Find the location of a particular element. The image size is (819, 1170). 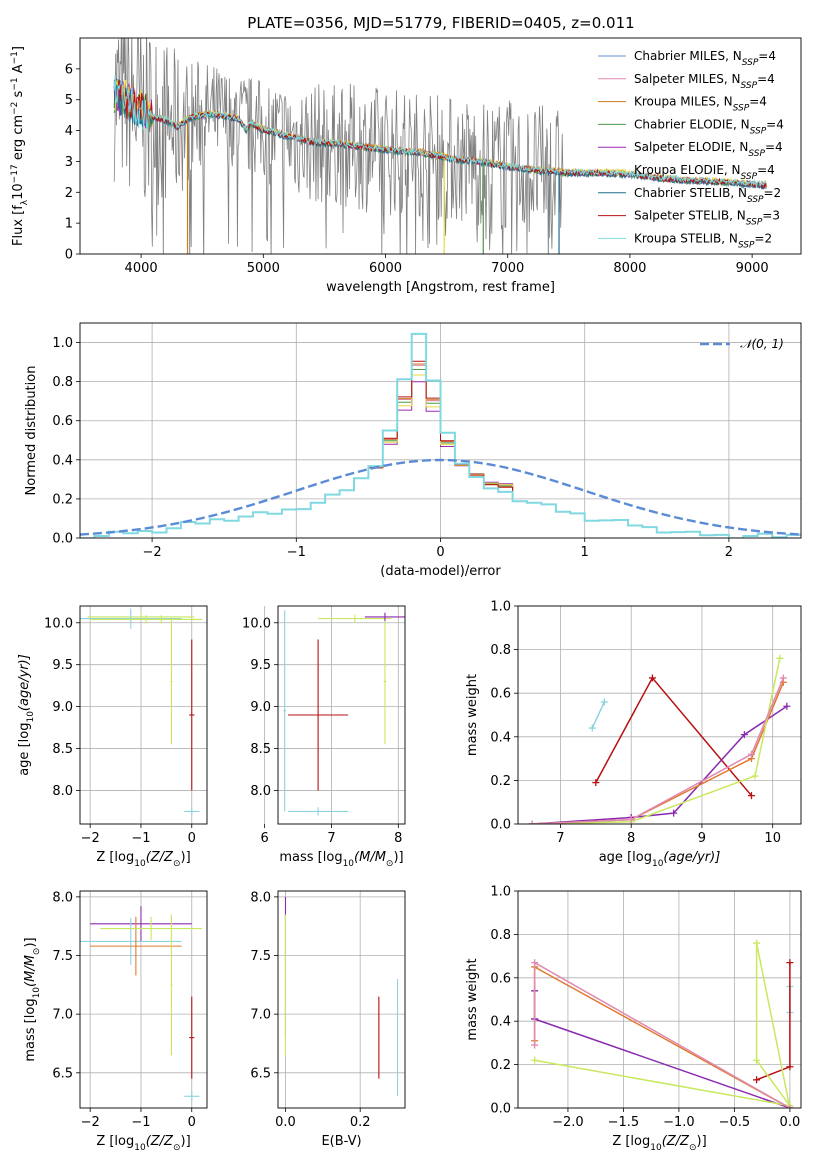

legend-label: Kroupa STELIB, NSSP=2 is located at coordinates (703, 240).